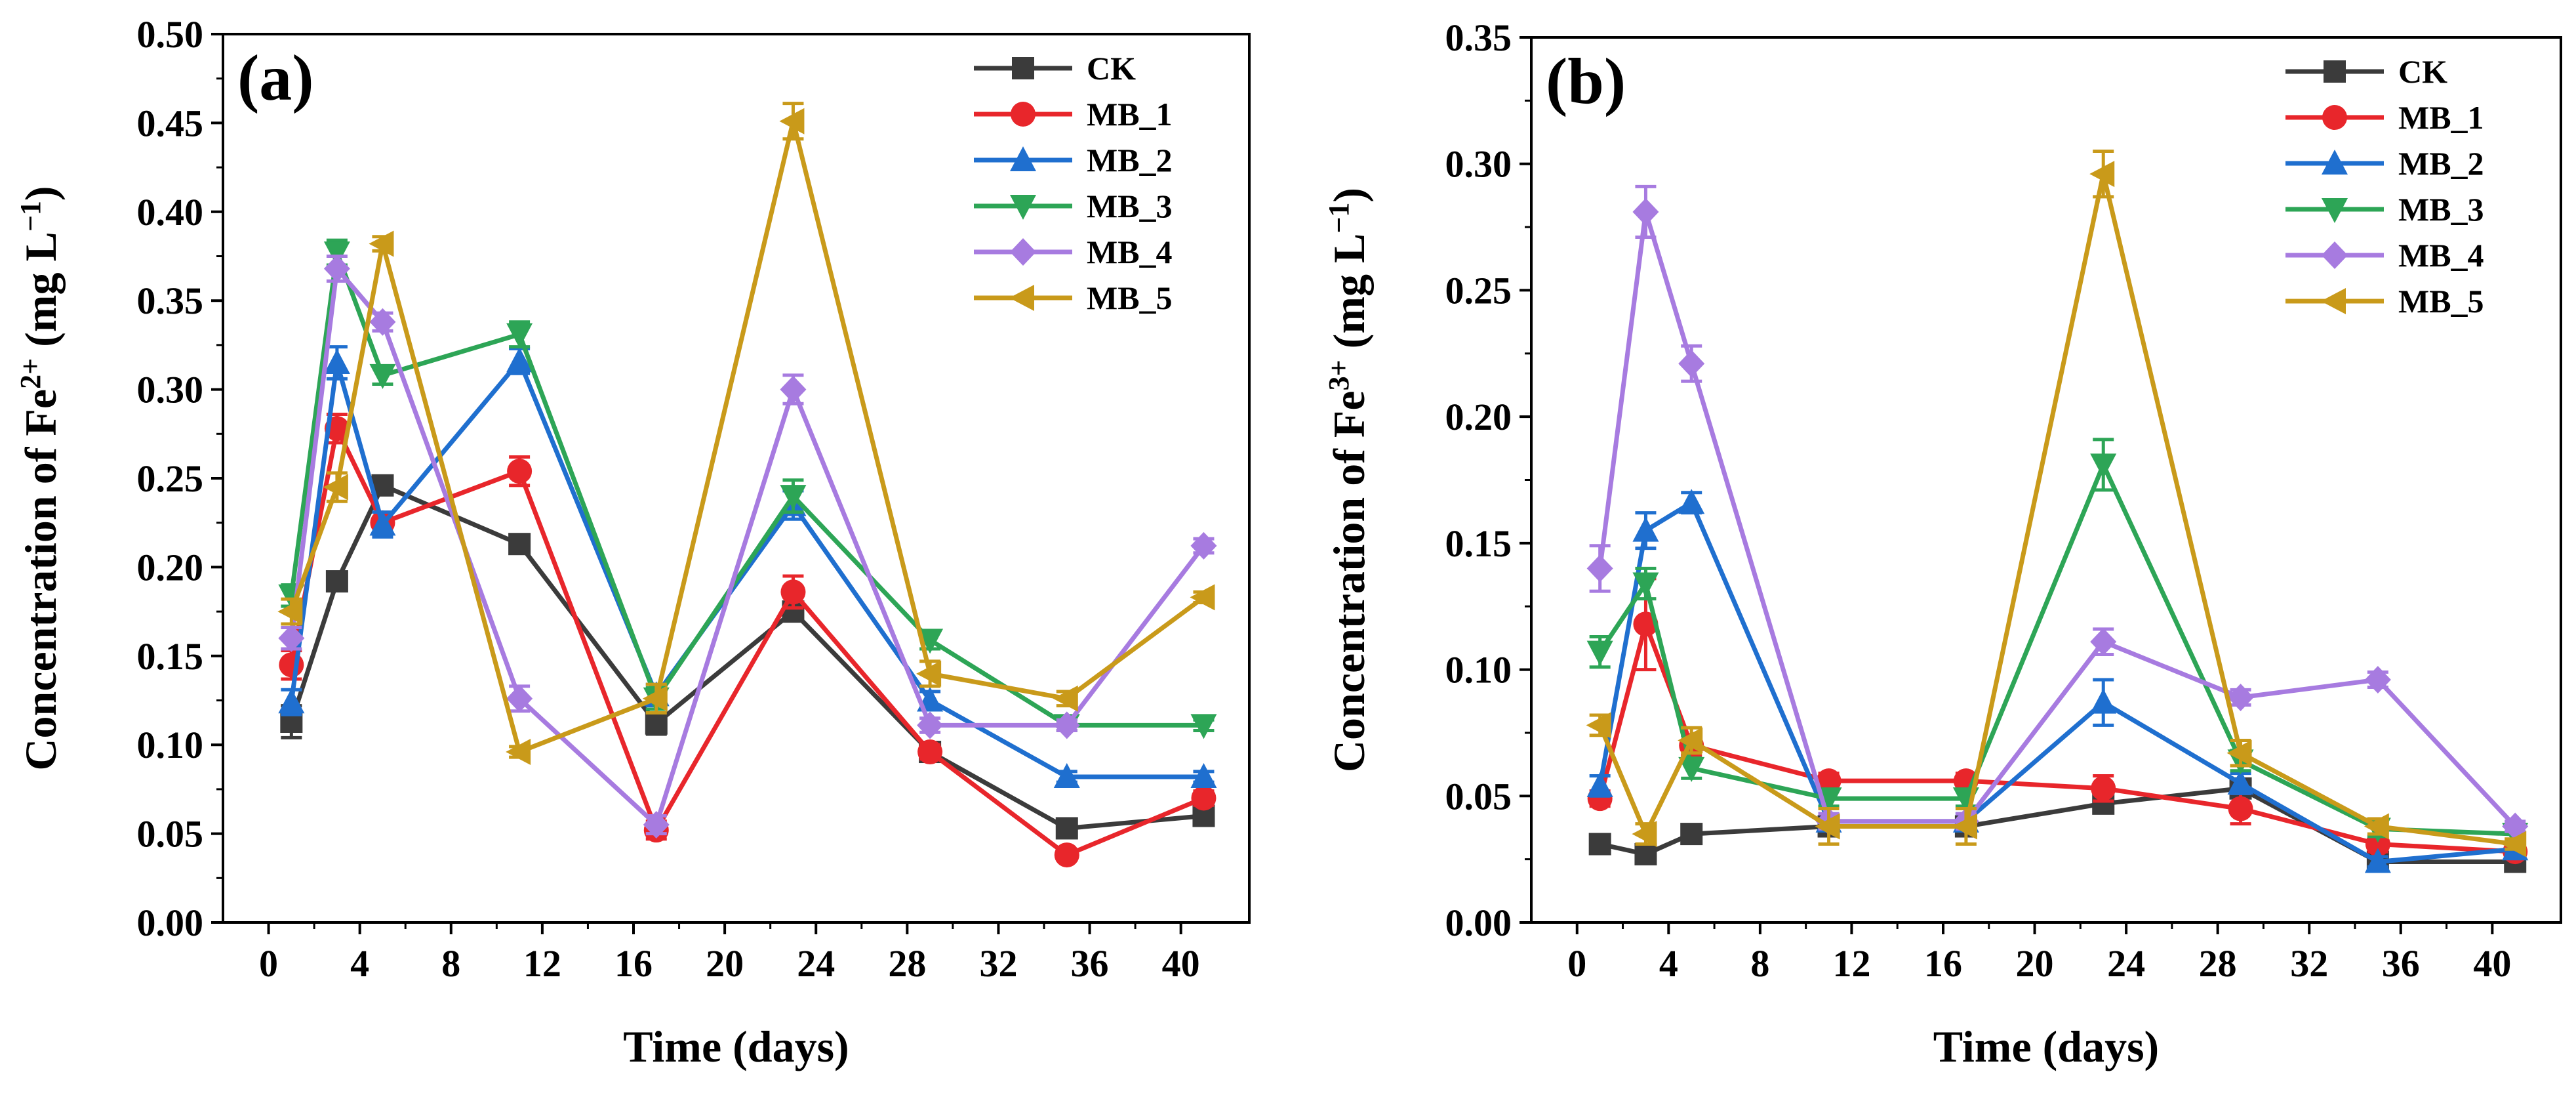 This screenshot has height=1097, width=2576. Describe the element at coordinates (41, 193) in the screenshot. I see `y-axis-title-close: )` at that location.